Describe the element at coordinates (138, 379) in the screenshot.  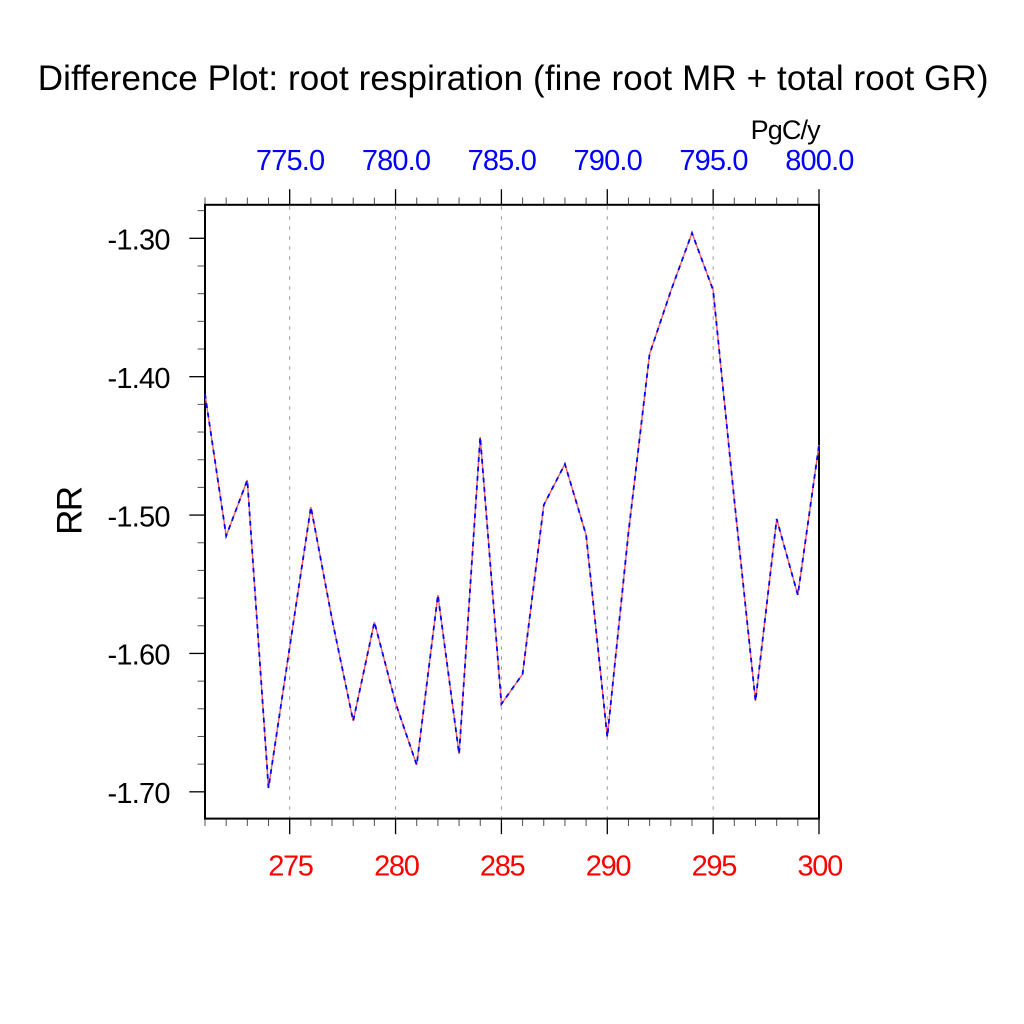
I see `svg-text: -1.40` at that location.